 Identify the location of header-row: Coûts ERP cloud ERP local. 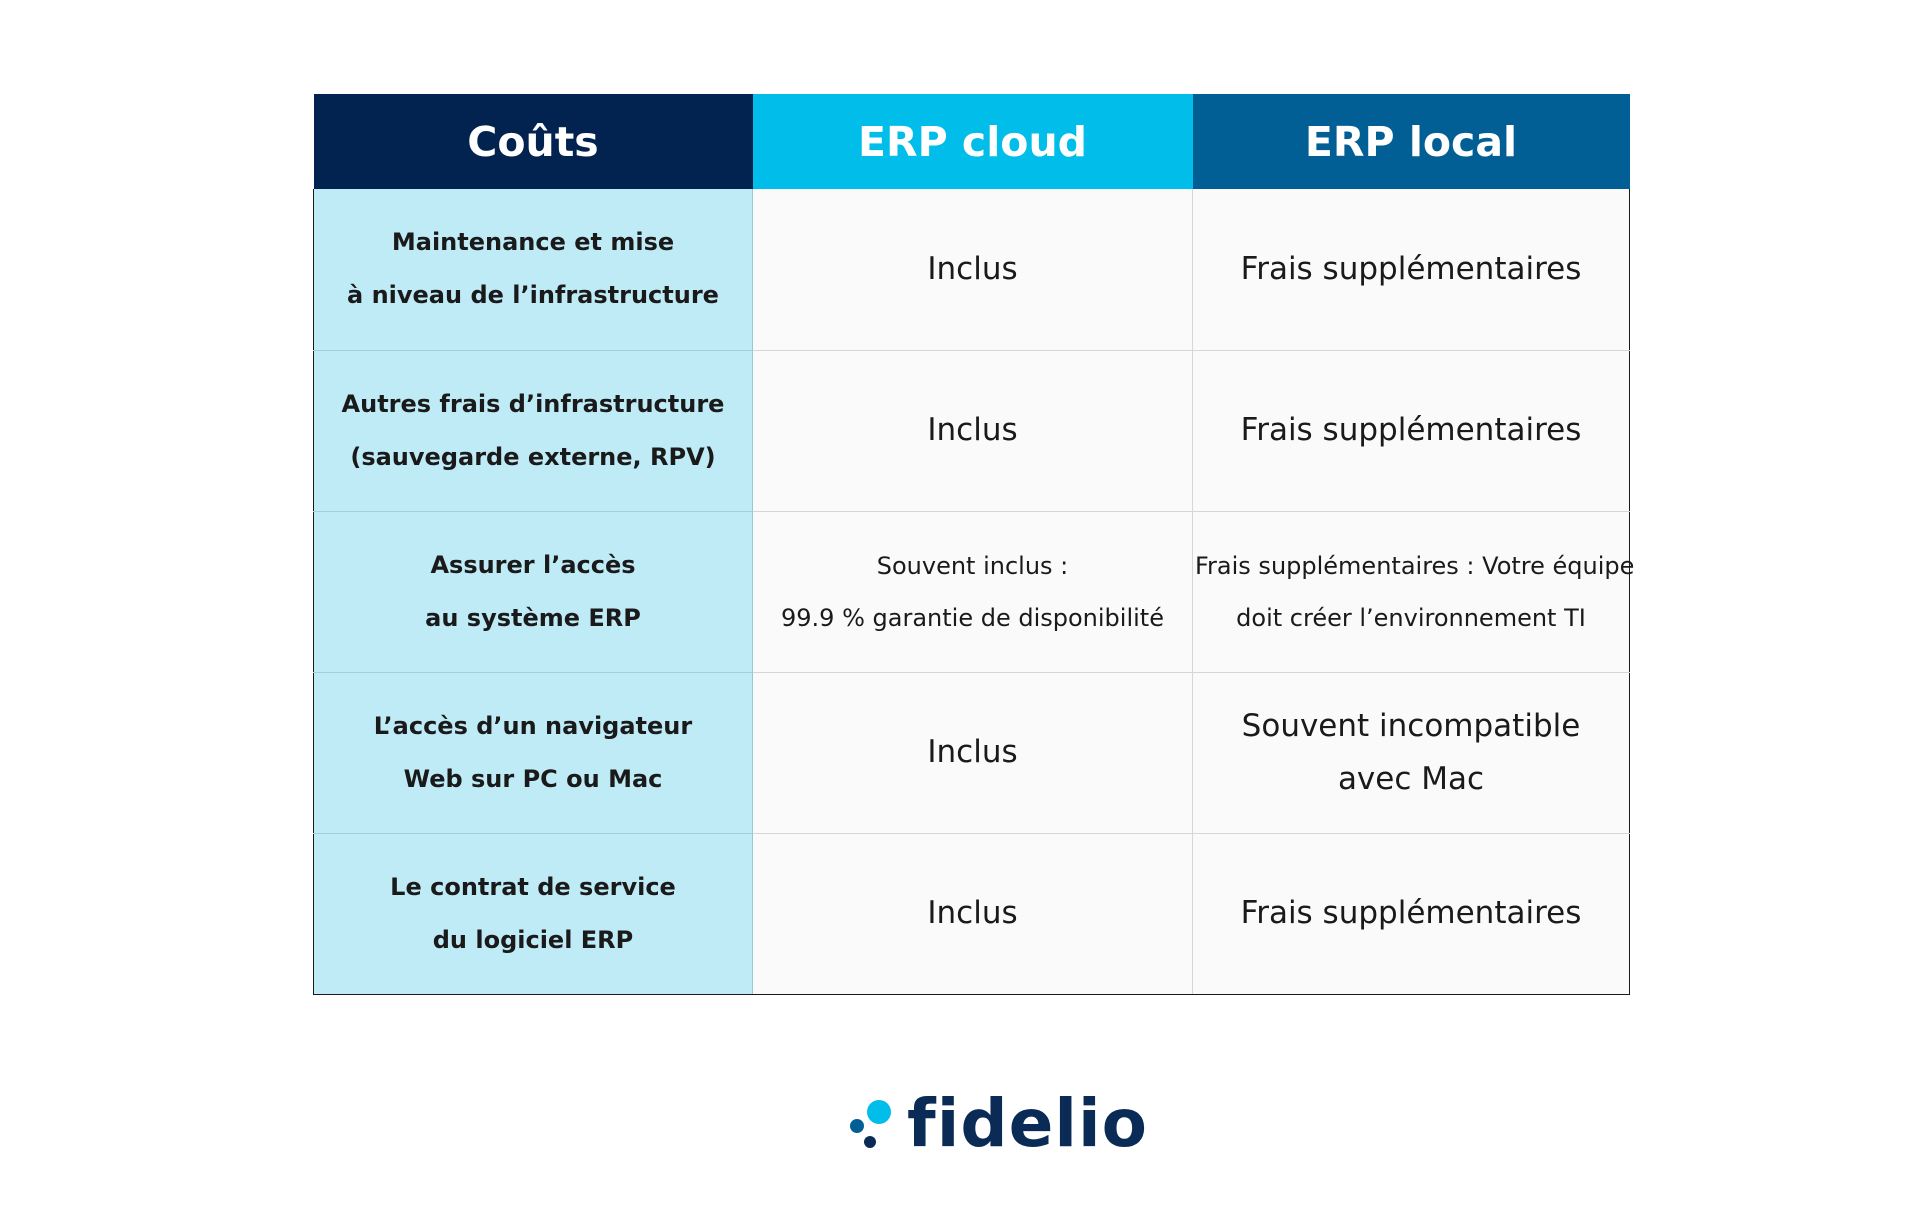
(971, 141).